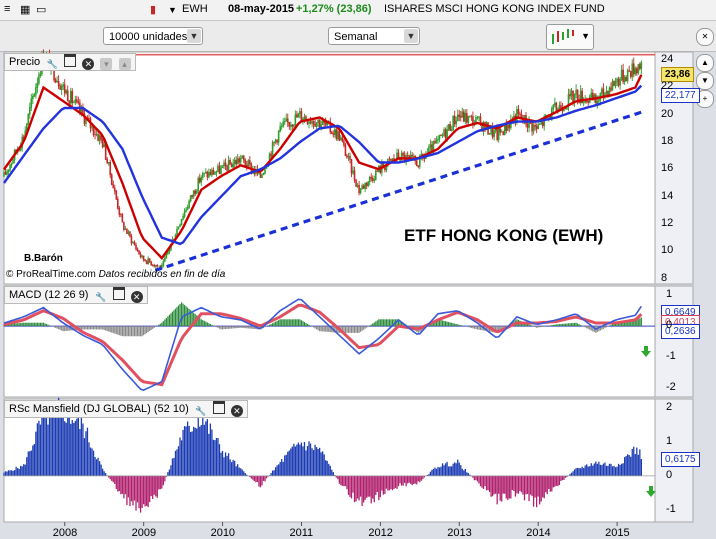 The height and width of the screenshot is (539, 716). I want to click on change-label: +1,27% (23,86), so click(334, 9).